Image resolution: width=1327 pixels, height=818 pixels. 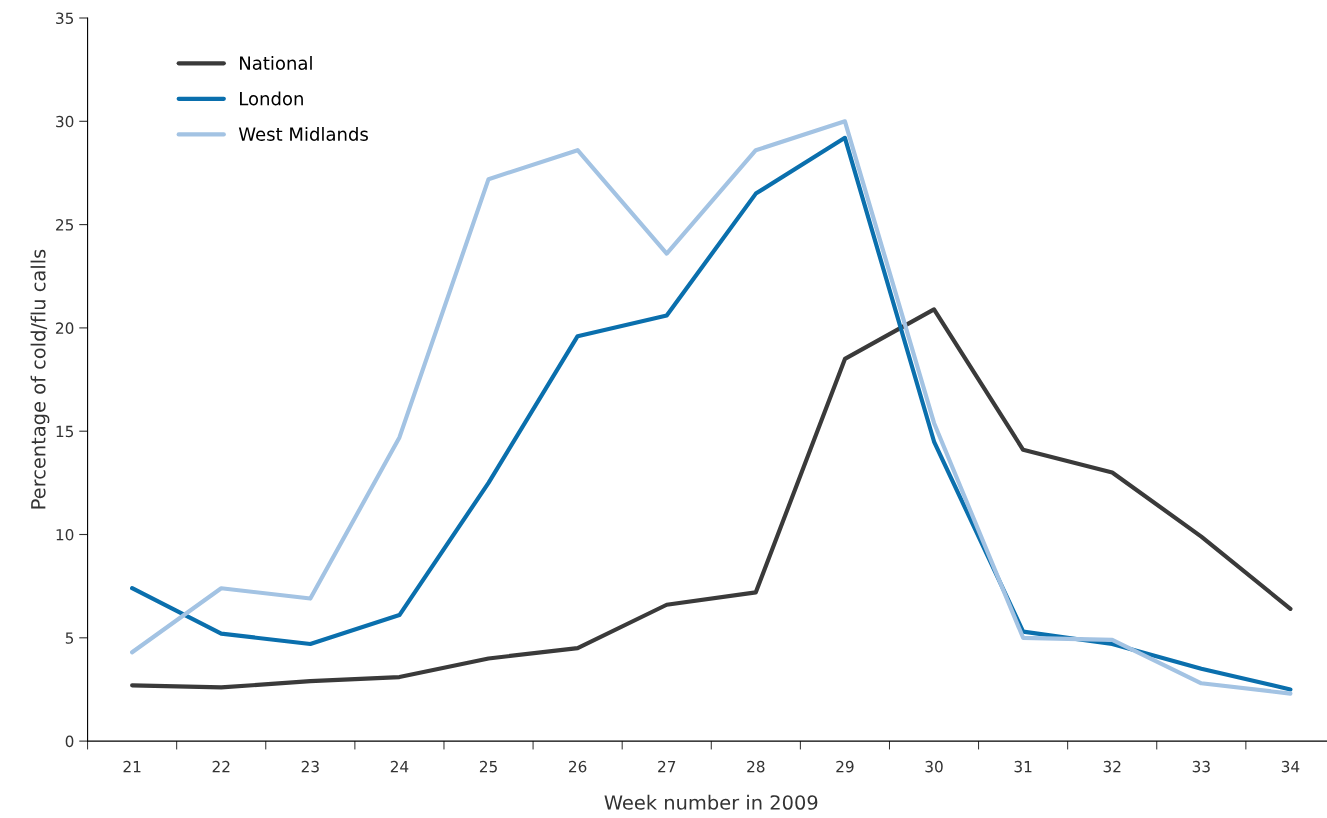 I want to click on x-tick-label: 27, so click(x=667, y=766).